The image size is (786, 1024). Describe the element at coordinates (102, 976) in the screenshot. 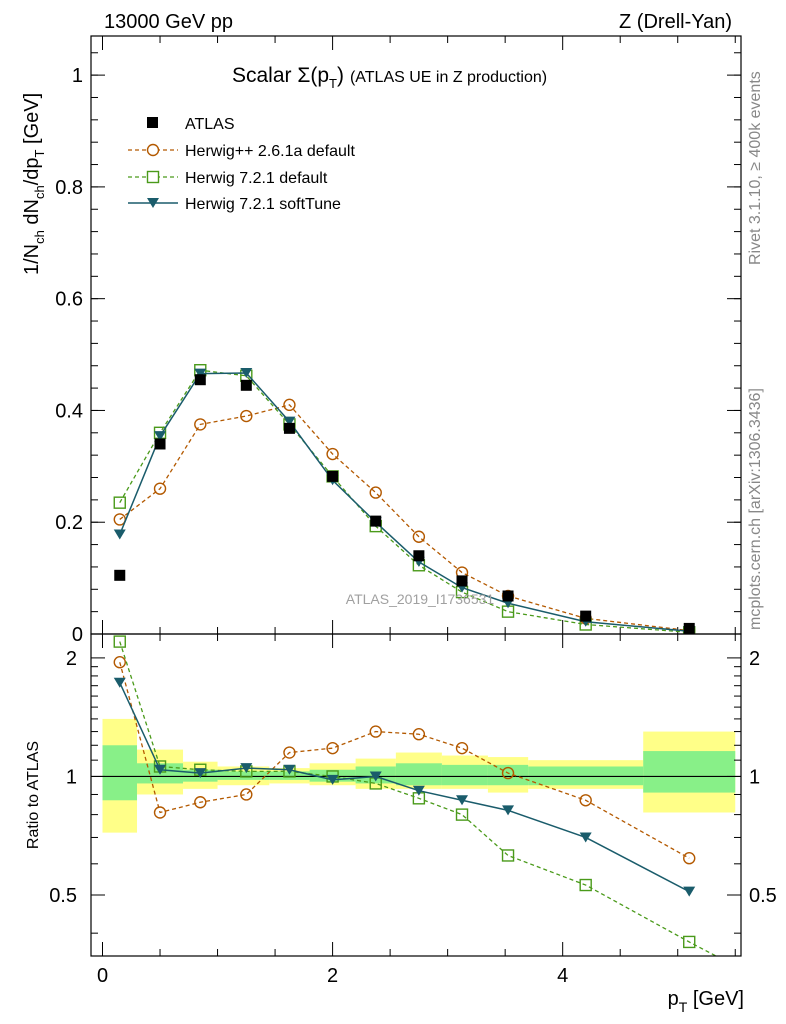

I see `ratio-xtick-label: 0` at that location.